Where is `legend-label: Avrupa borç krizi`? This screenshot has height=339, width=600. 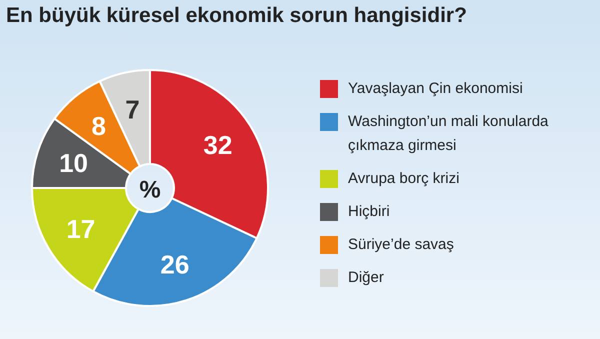
legend-label: Avrupa borç krizi is located at coordinates (404, 179).